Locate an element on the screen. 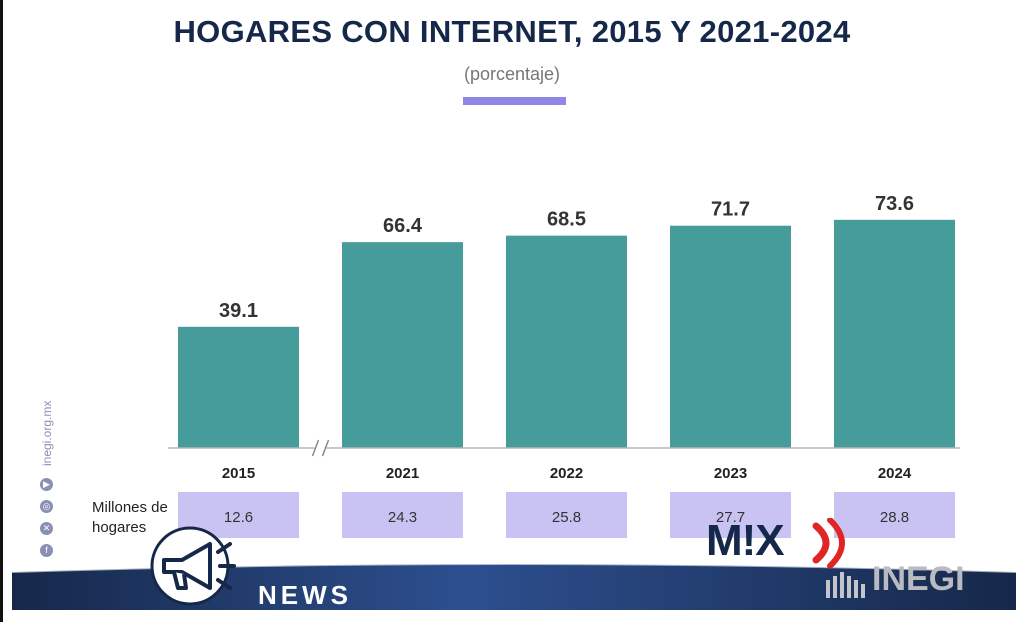 The image size is (1024, 622). mix-logo: M!X is located at coordinates (745, 541).